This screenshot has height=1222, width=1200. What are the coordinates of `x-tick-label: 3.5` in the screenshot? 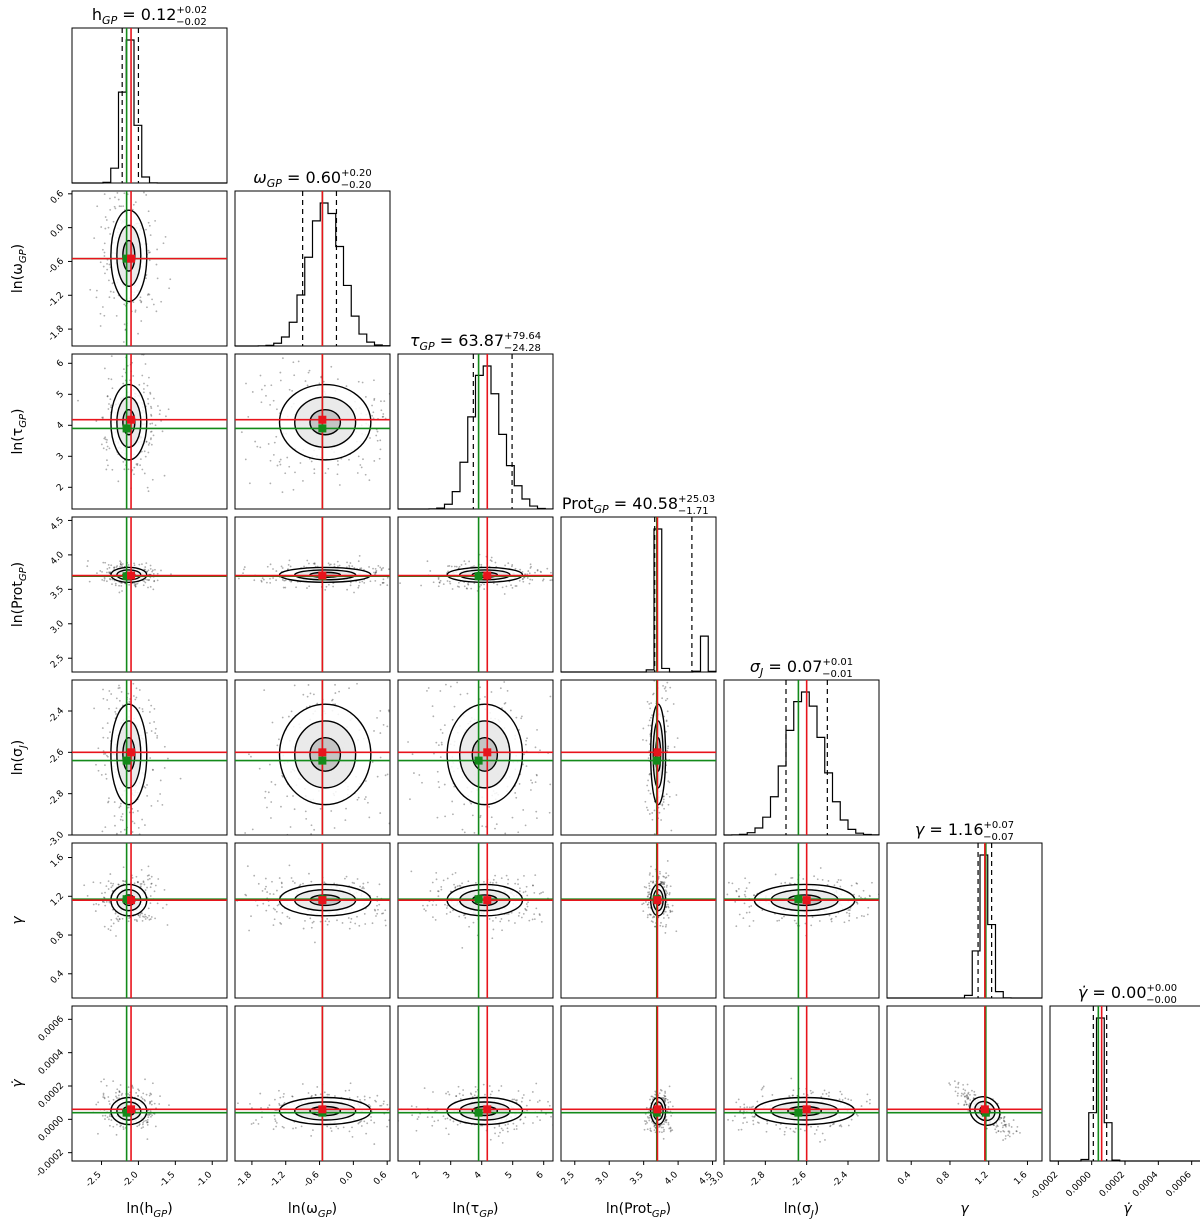 It's located at (637, 1178).